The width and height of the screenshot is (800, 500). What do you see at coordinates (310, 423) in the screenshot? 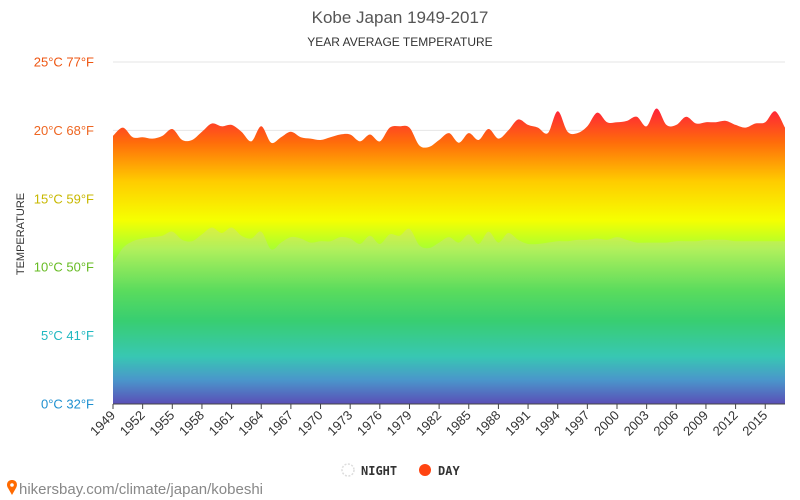
I see `x-tick-label: 1970` at bounding box center [310, 423].